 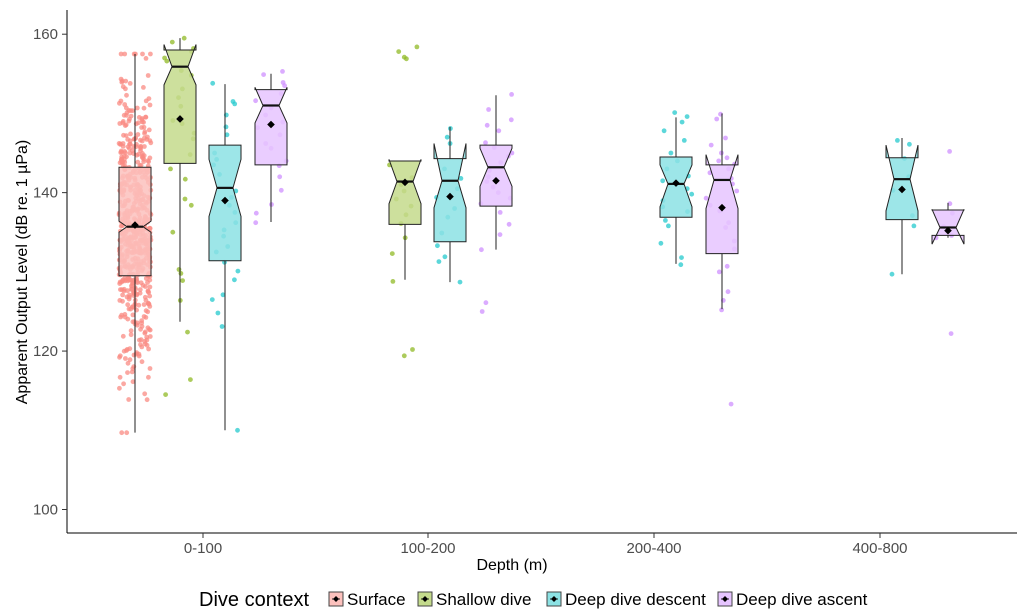 What do you see at coordinates (180, 104) in the screenshot?
I see `box-shallow-dive-0-100-body` at bounding box center [180, 104].